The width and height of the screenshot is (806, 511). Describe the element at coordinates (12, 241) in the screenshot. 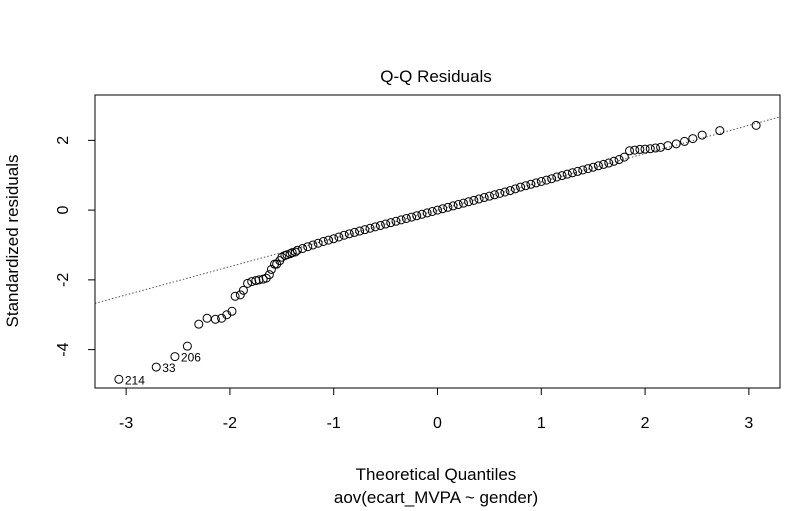

I see `y-axis-label: Standardized residuals` at that location.